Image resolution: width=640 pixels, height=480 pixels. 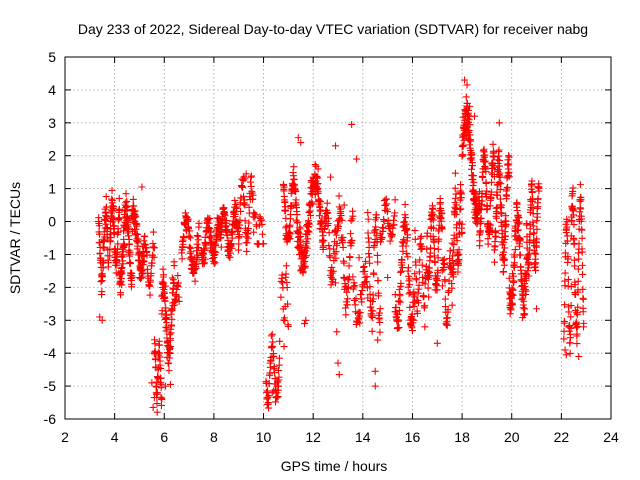 I want to click on y-tick-label: -2, so click(x=50, y=287).